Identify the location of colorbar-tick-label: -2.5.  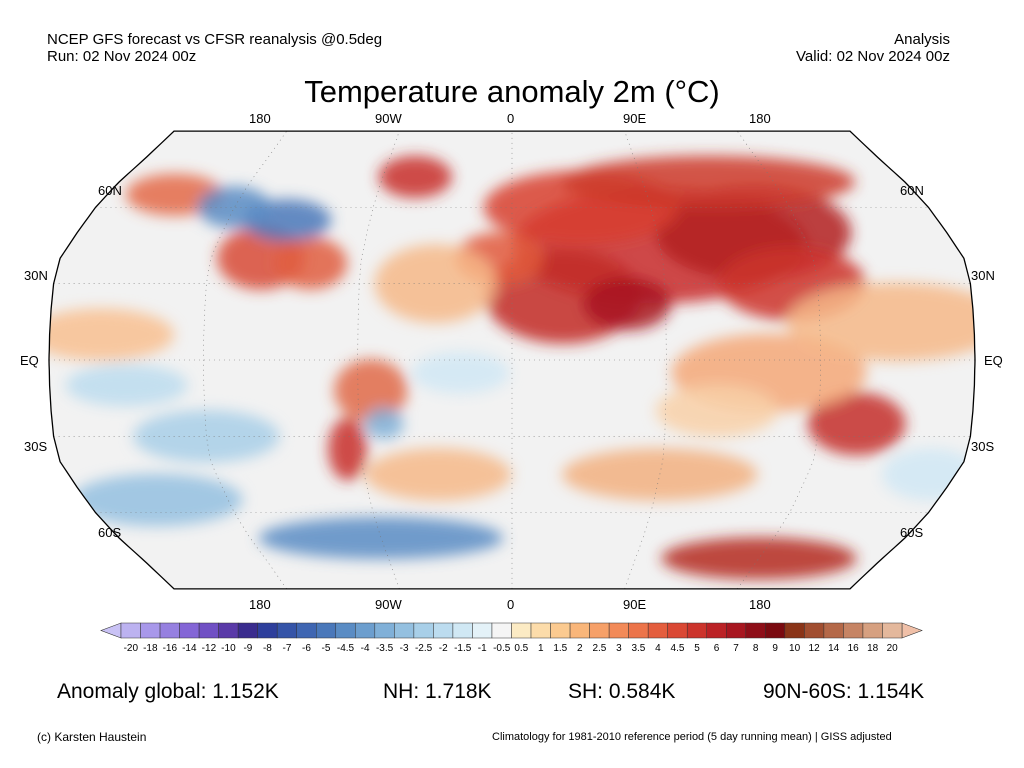
(424, 648).